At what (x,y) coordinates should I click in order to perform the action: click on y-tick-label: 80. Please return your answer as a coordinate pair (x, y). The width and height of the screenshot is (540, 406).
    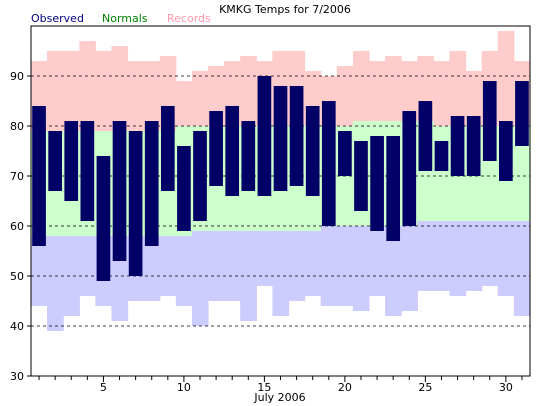
    Looking at the image, I should click on (17, 126).